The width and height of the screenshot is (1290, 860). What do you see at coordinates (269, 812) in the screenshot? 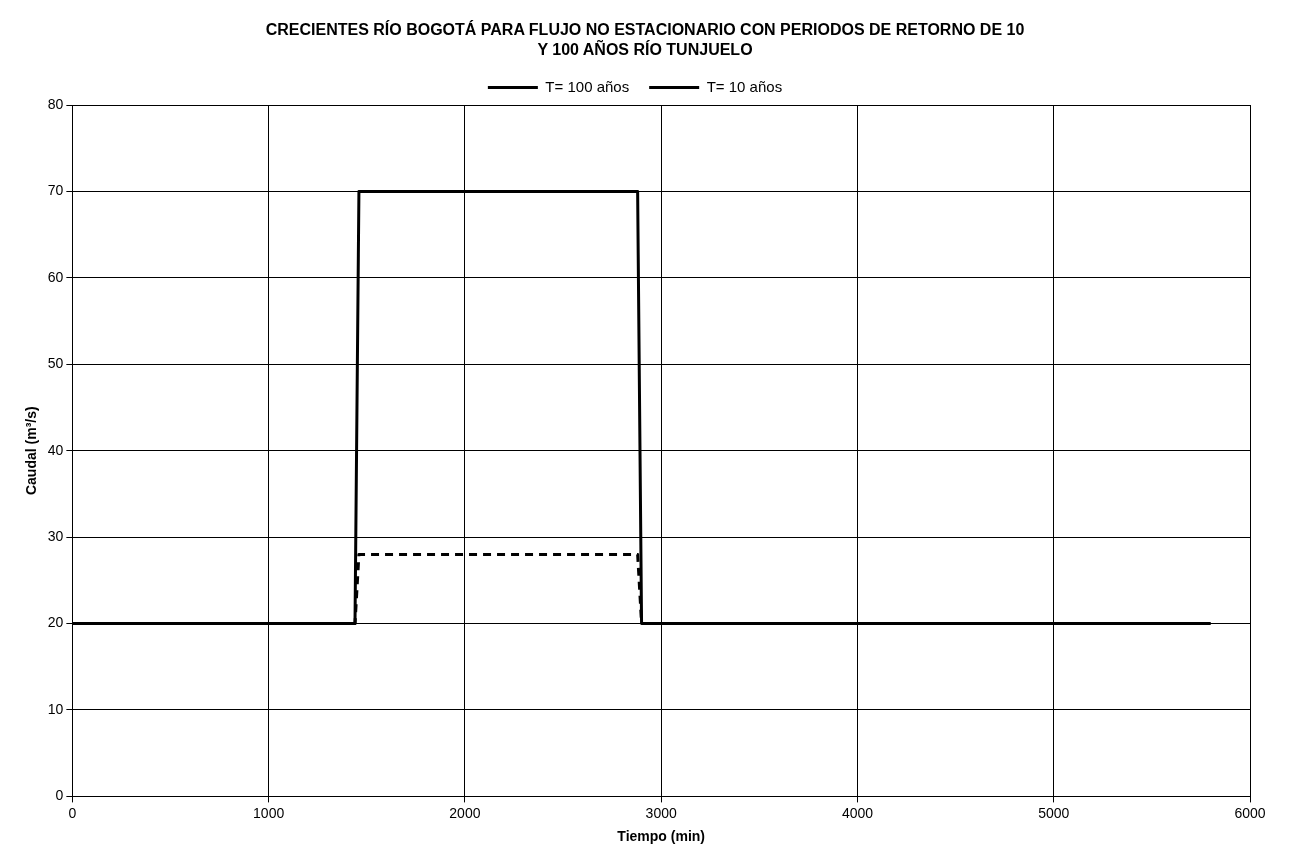
I see `x-tick-label: 1000` at bounding box center [269, 812].